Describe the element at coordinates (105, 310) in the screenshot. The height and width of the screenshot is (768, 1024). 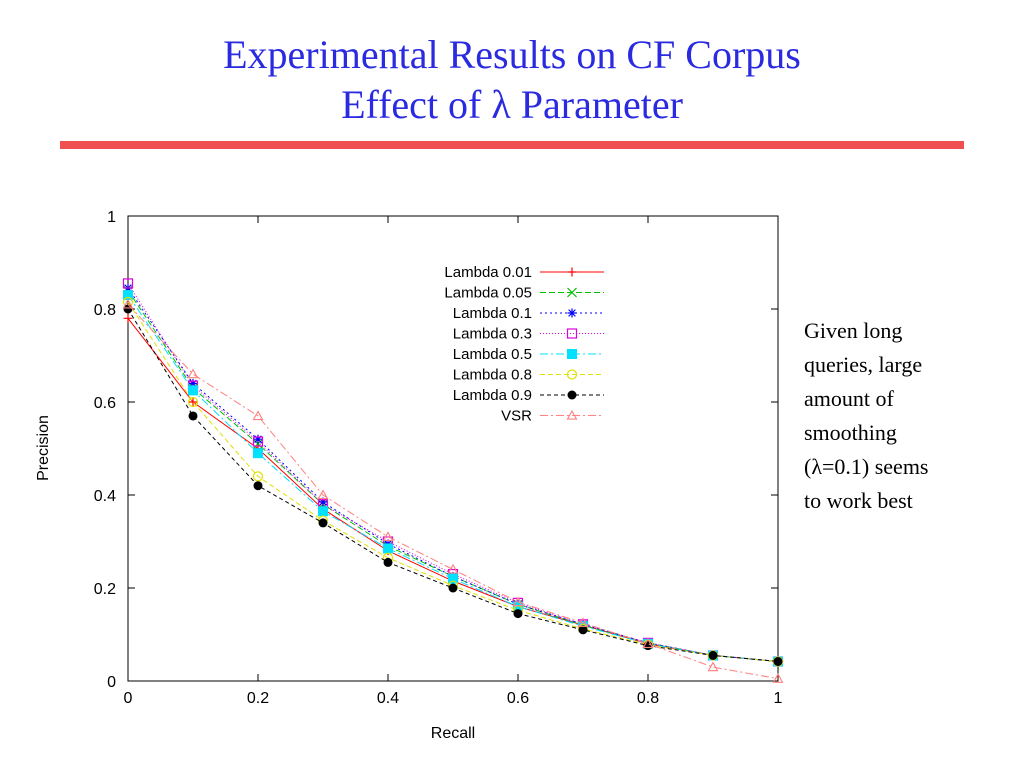
I see `y-tick-label: 0.8` at that location.